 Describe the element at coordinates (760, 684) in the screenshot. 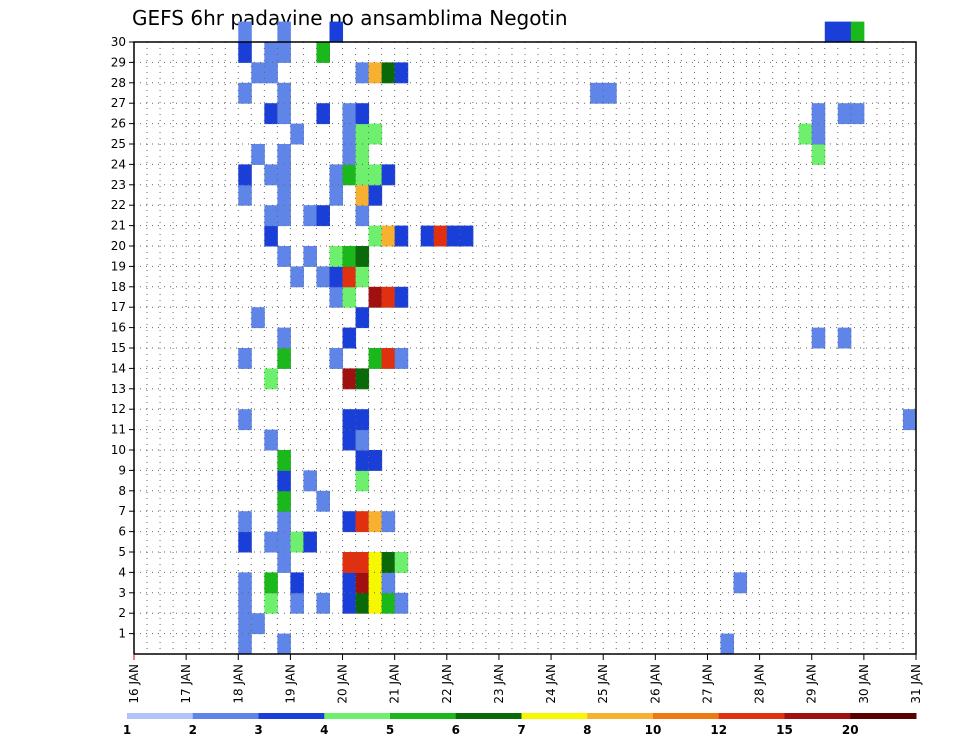

I see `x-tick-label: 28 JAN` at that location.